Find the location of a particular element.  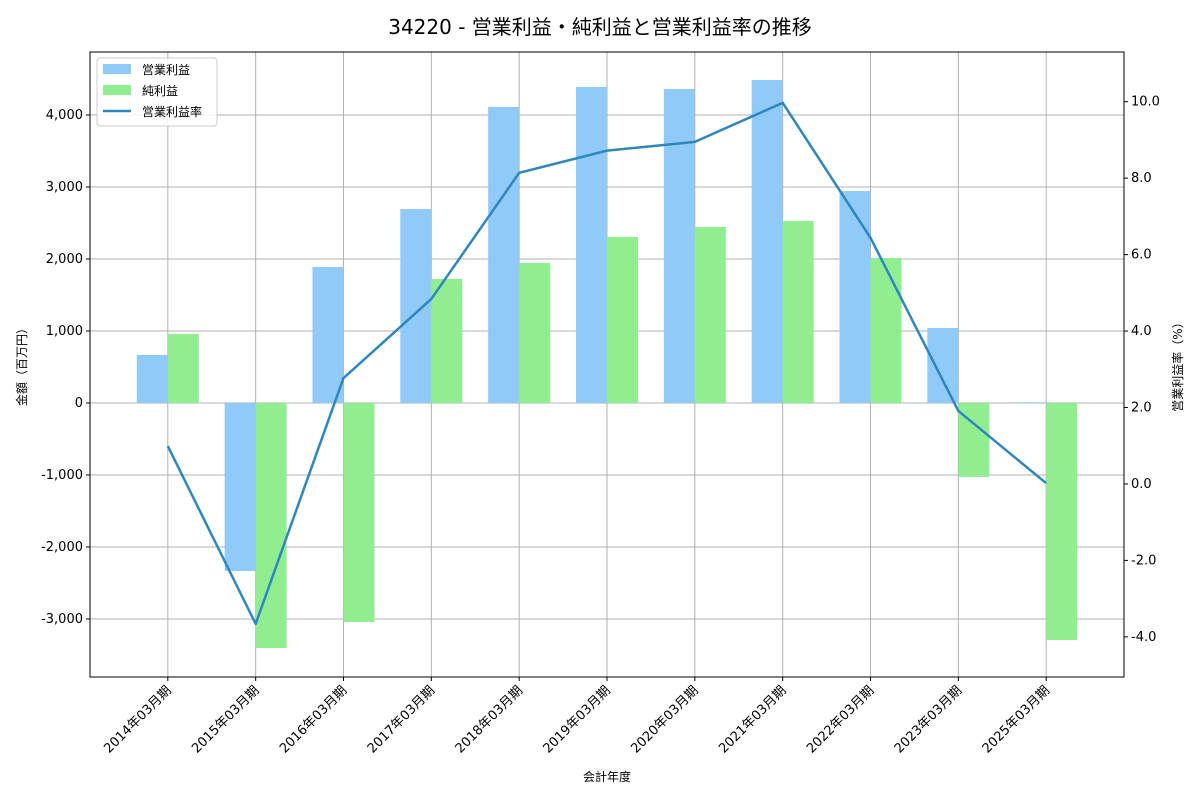

x-tick-label: 2021年03月期 is located at coordinates (752, 719).